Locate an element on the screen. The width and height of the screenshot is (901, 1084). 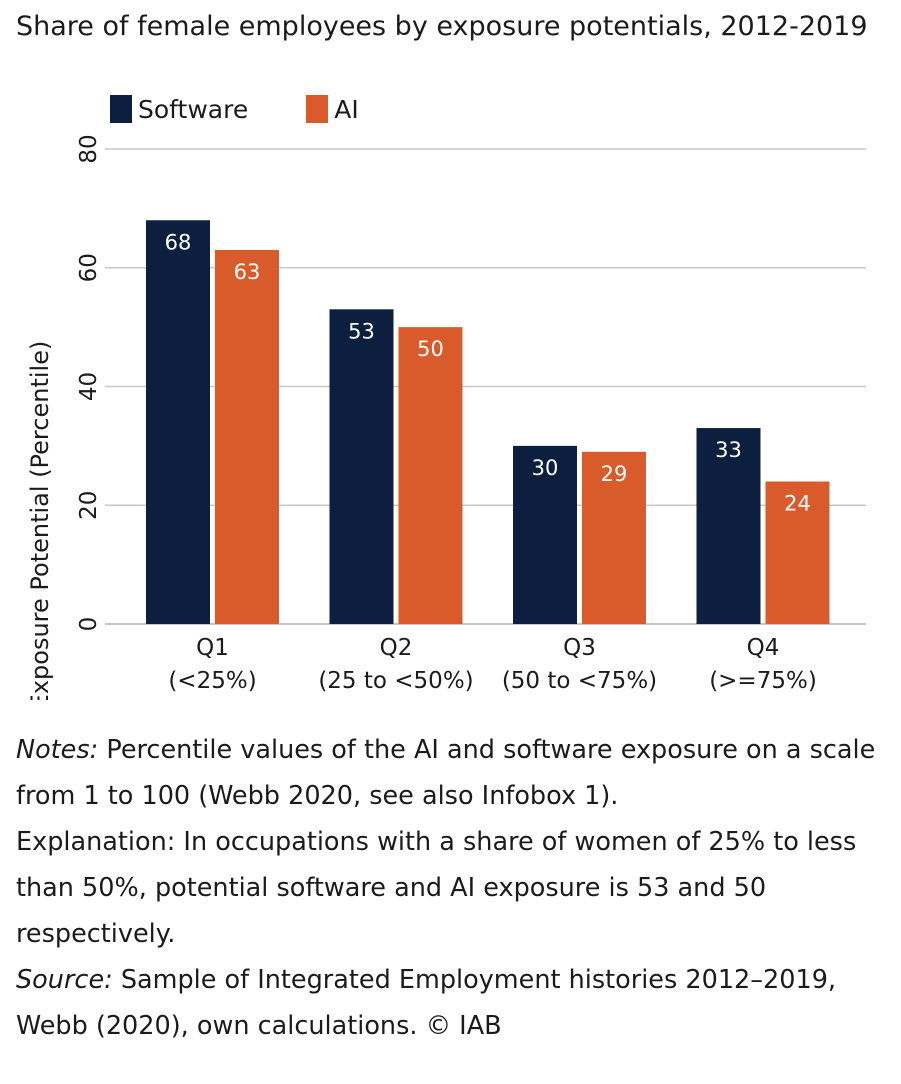
data-label-ai-q2: 50 is located at coordinates (430, 349).